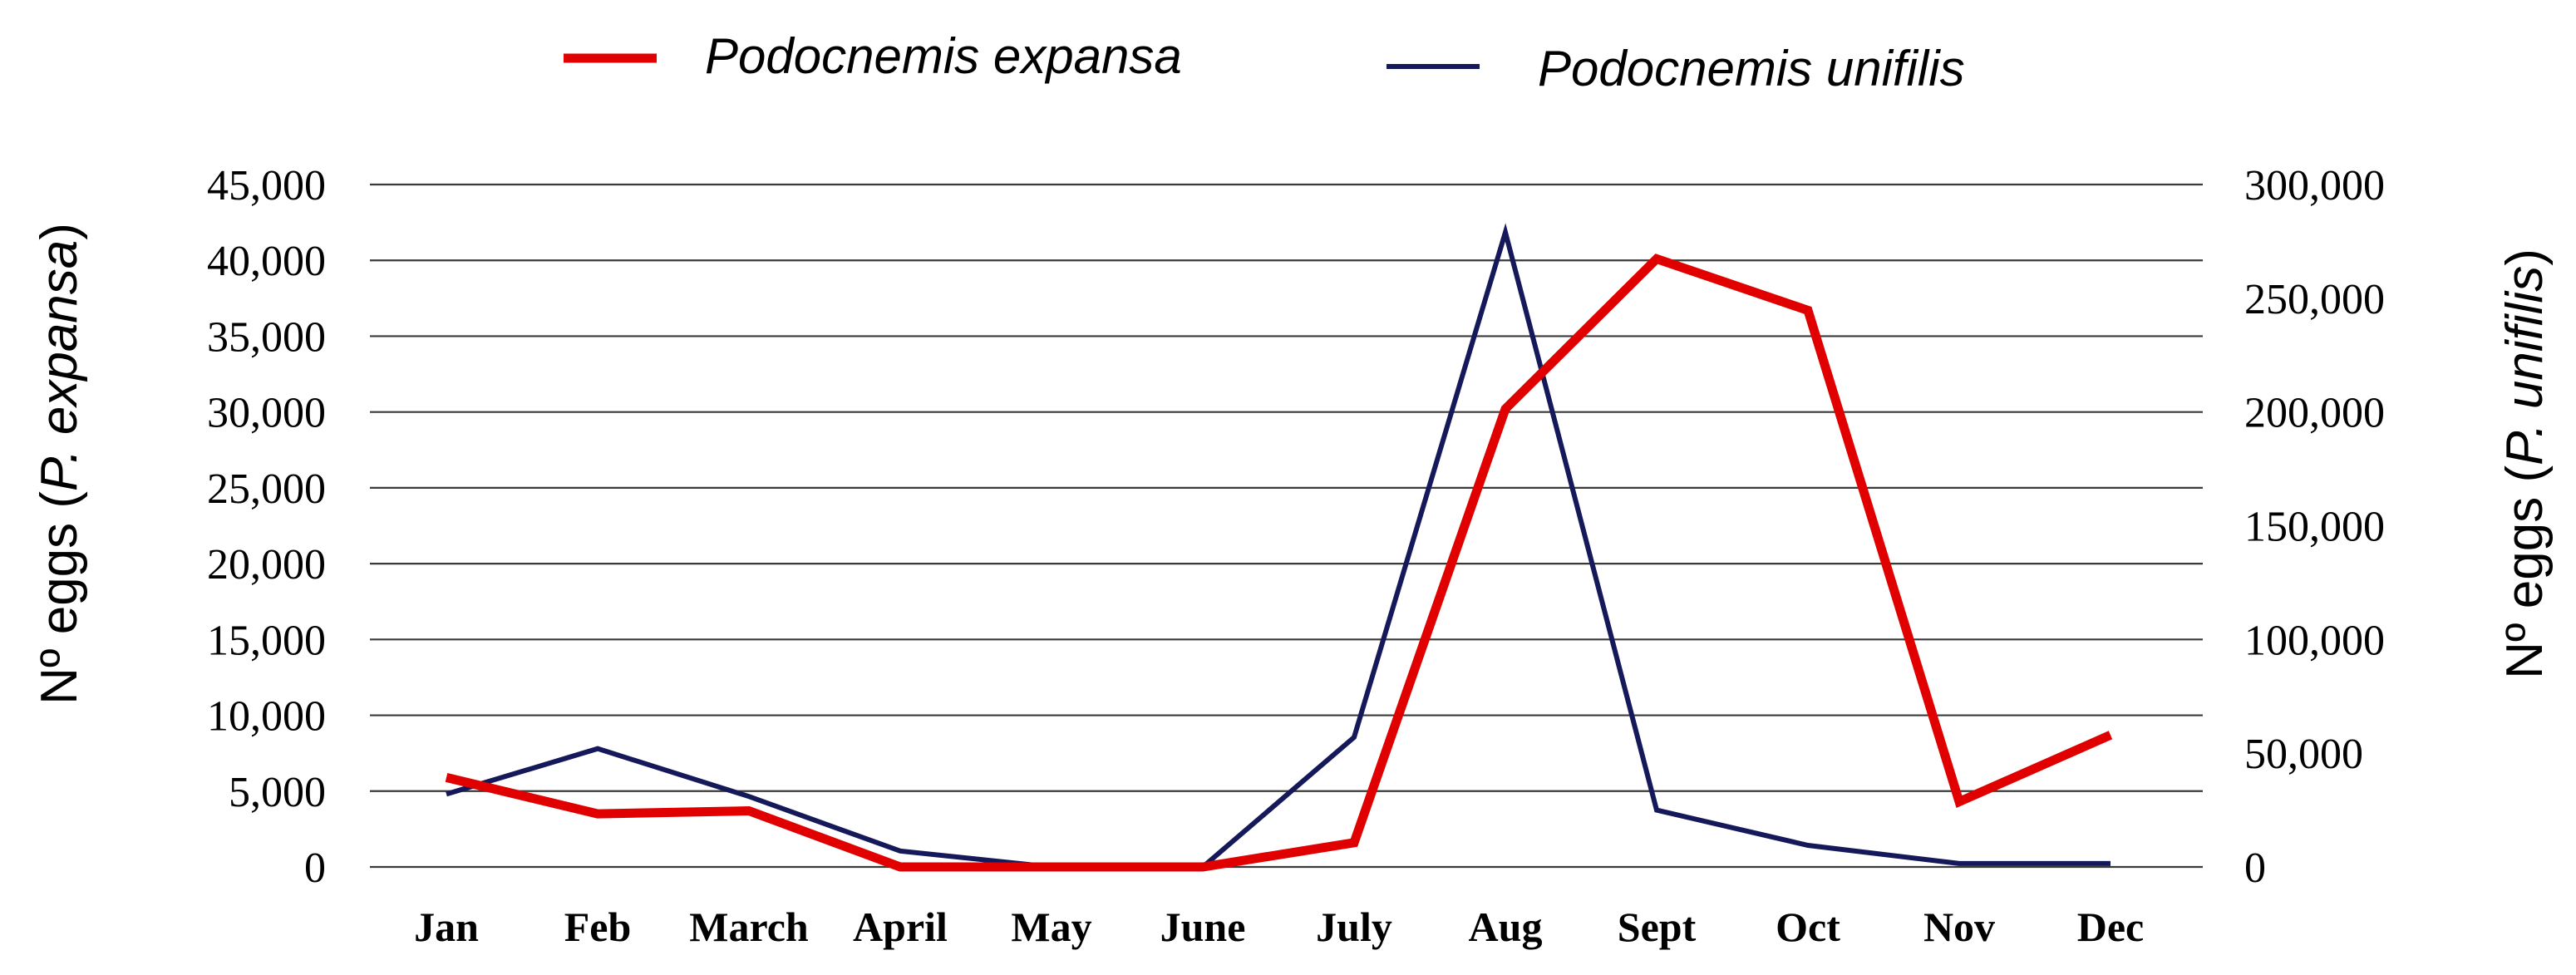  I want to click on right-tick-label: 0, so click(2255, 868).